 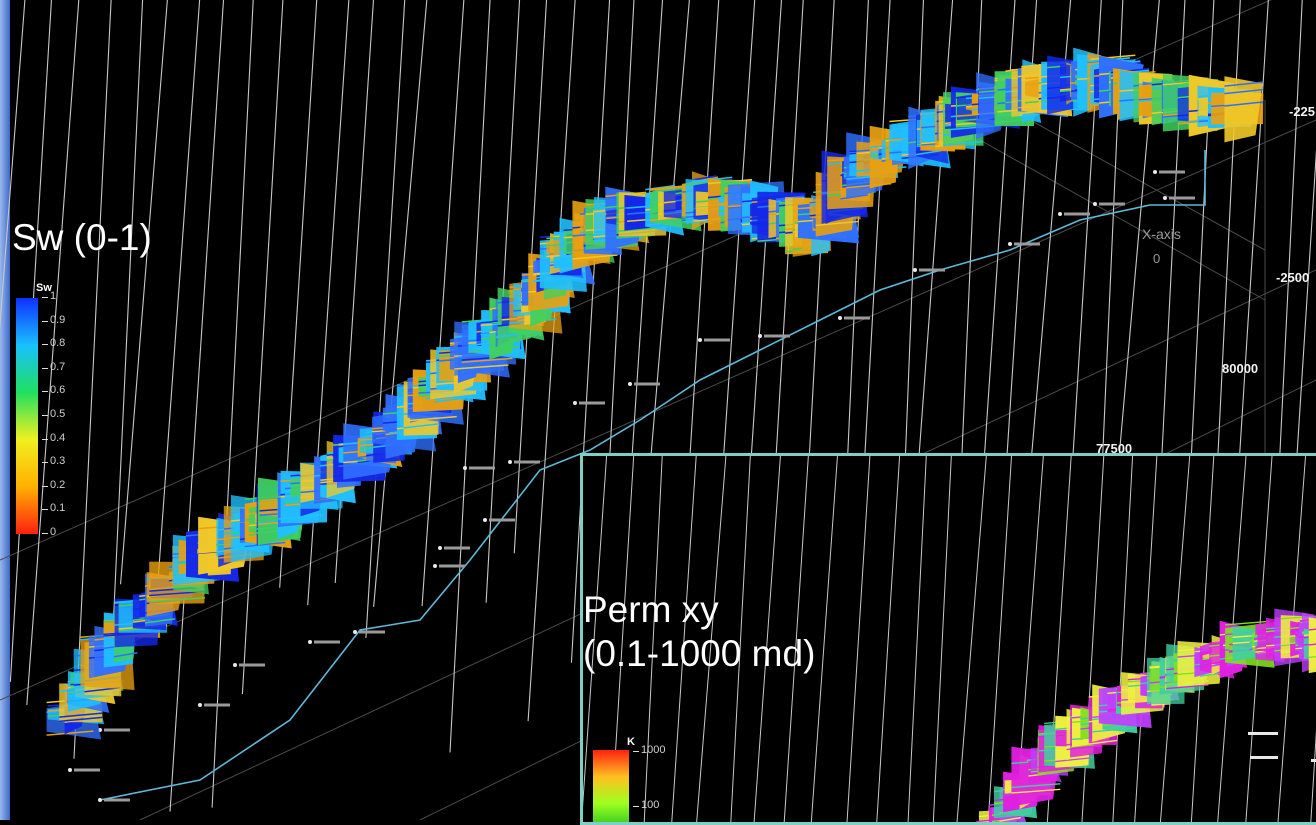 I want to click on sw-colorbar-gradient, so click(x=27, y=416).